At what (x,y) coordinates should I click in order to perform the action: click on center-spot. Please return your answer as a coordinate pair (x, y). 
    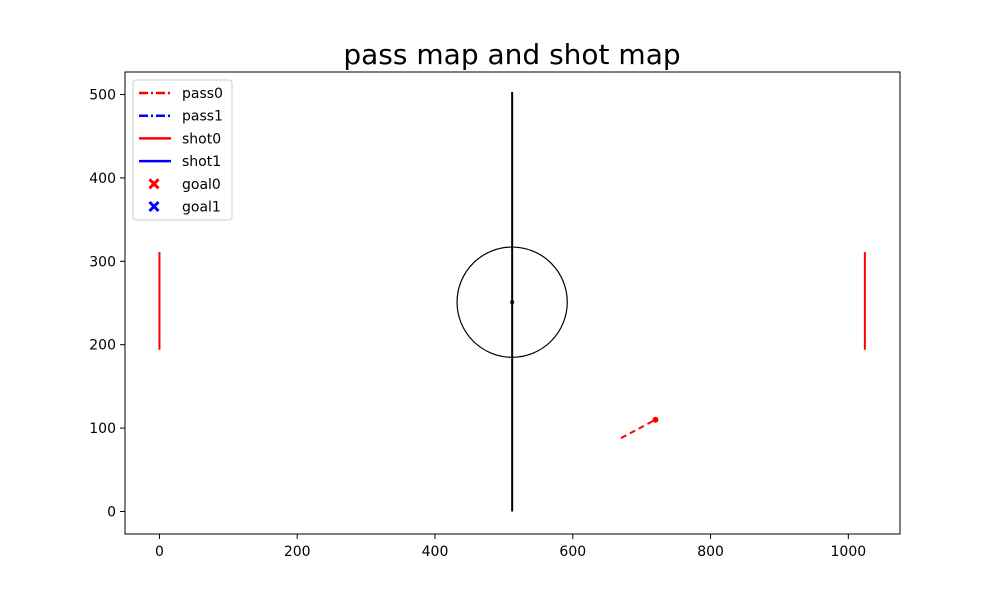
    Looking at the image, I should click on (512, 302).